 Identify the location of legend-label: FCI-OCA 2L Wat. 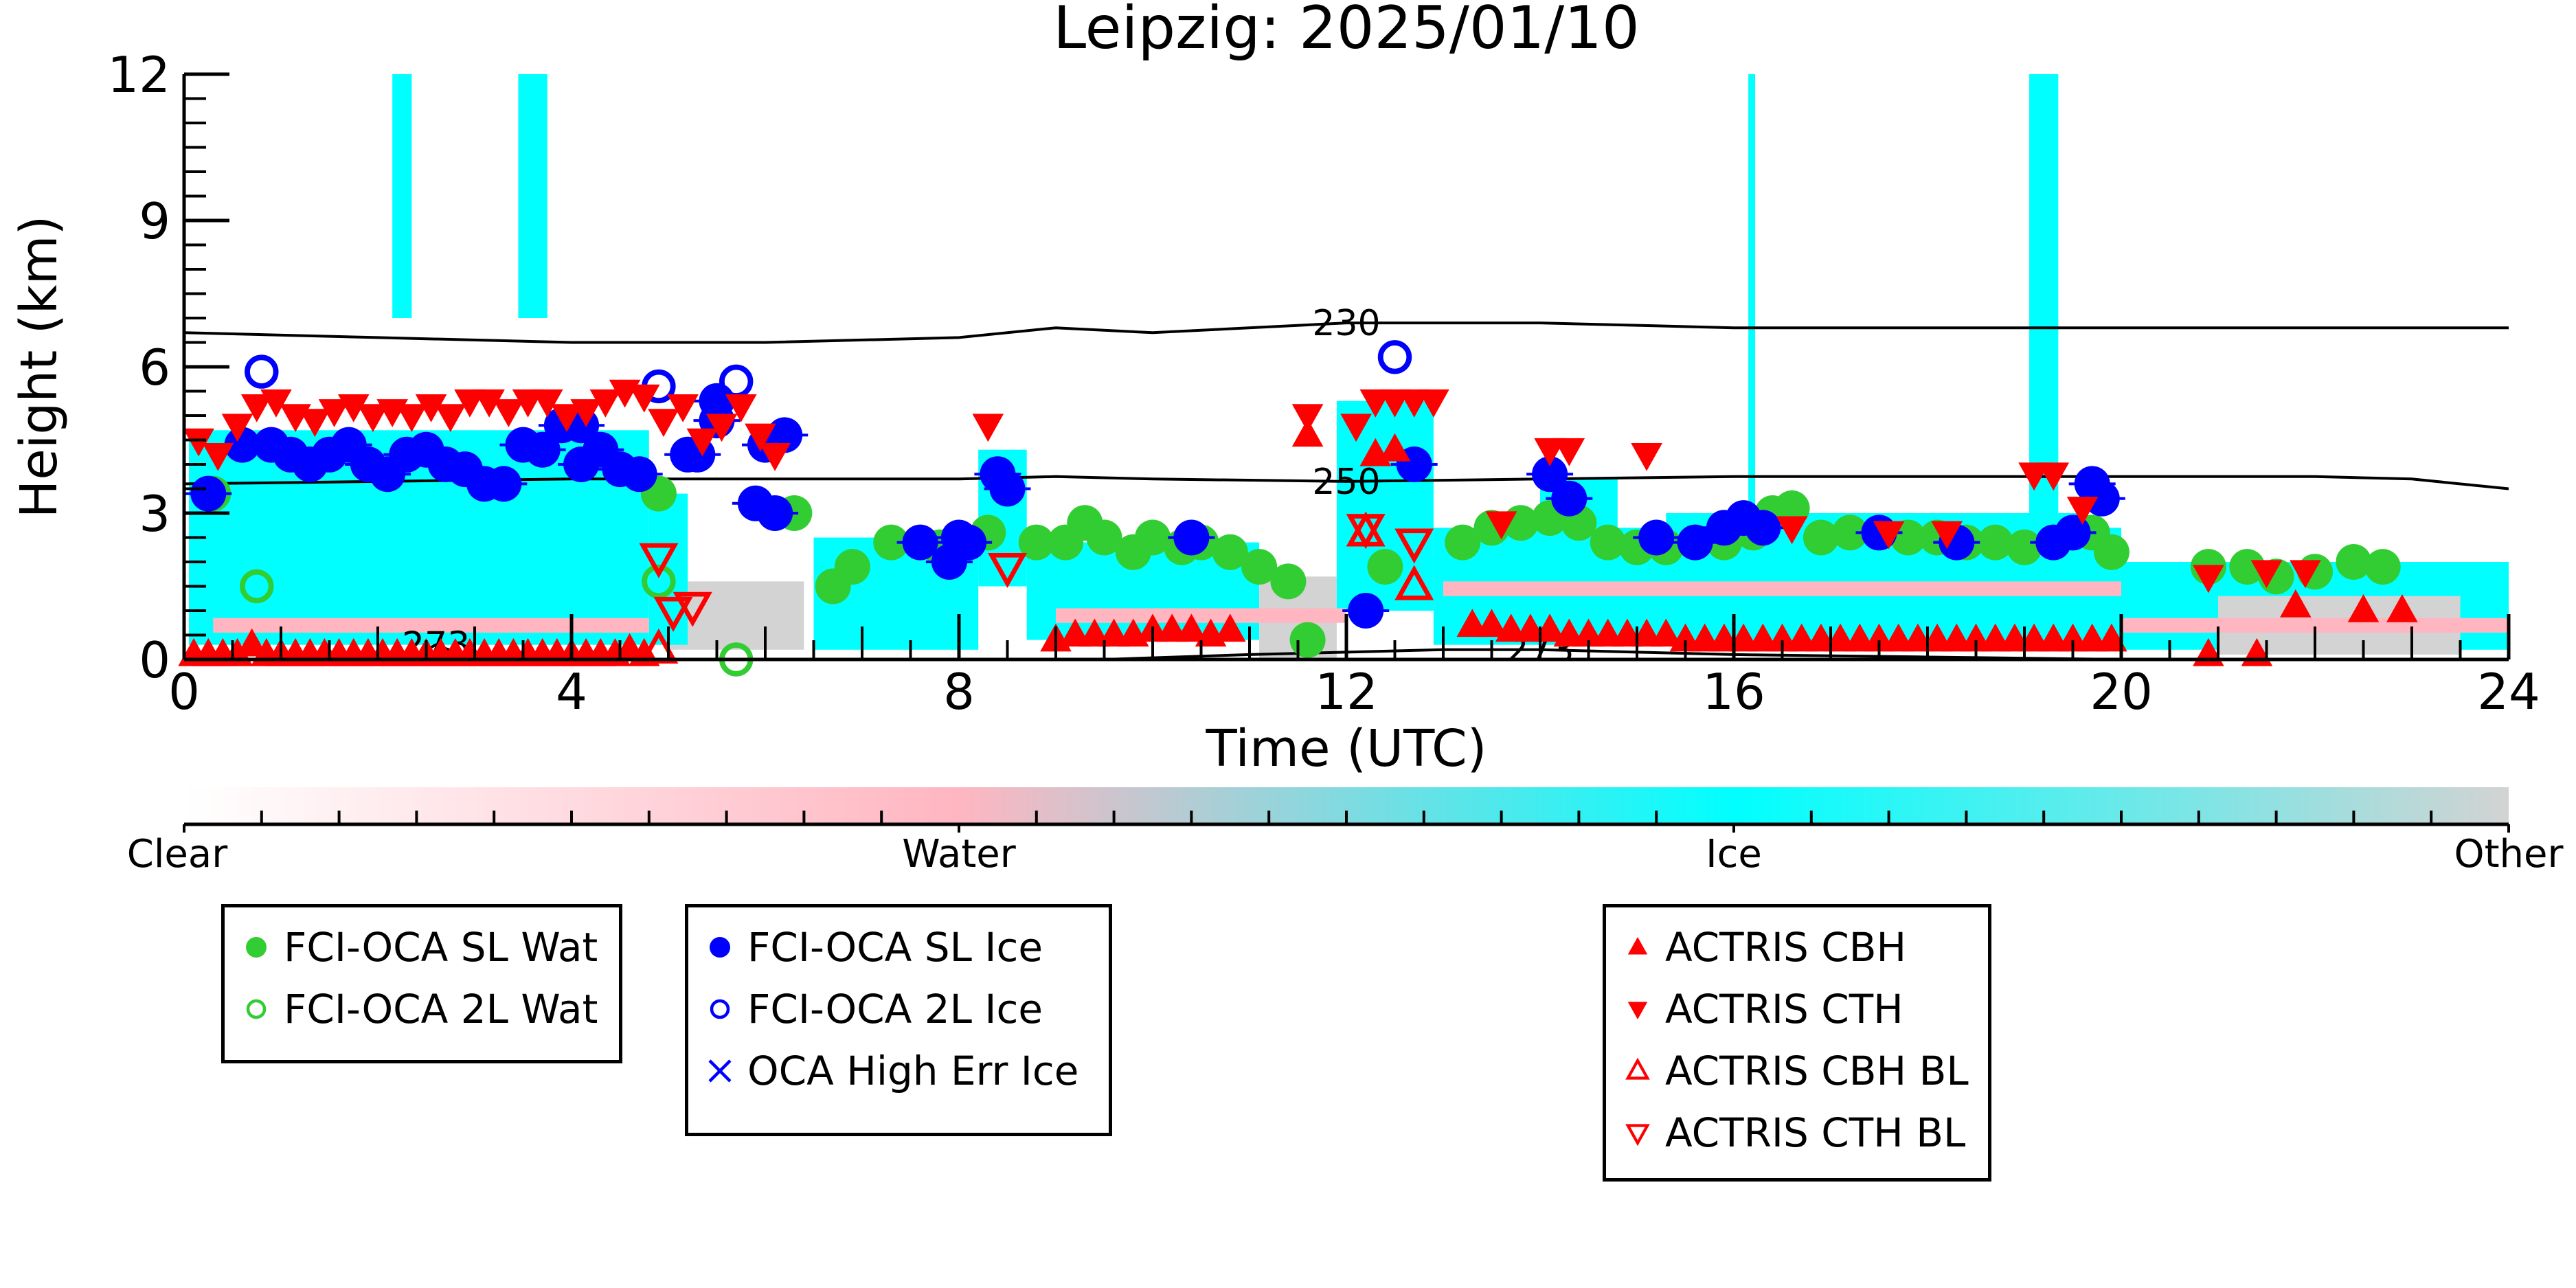
(441, 1009).